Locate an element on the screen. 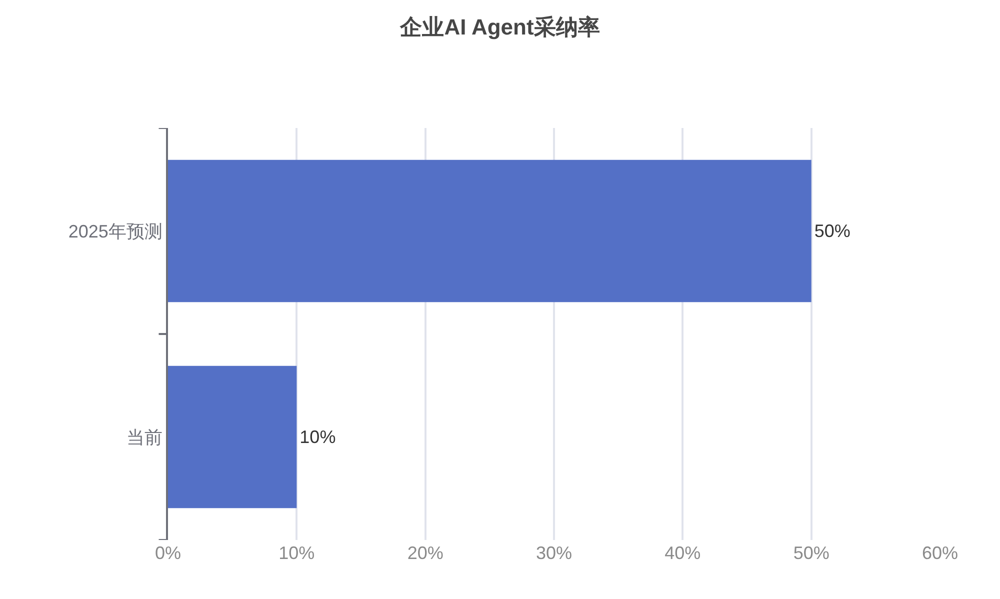 This screenshot has width=1000, height=599. x-tick-label: 0% is located at coordinates (168, 553).